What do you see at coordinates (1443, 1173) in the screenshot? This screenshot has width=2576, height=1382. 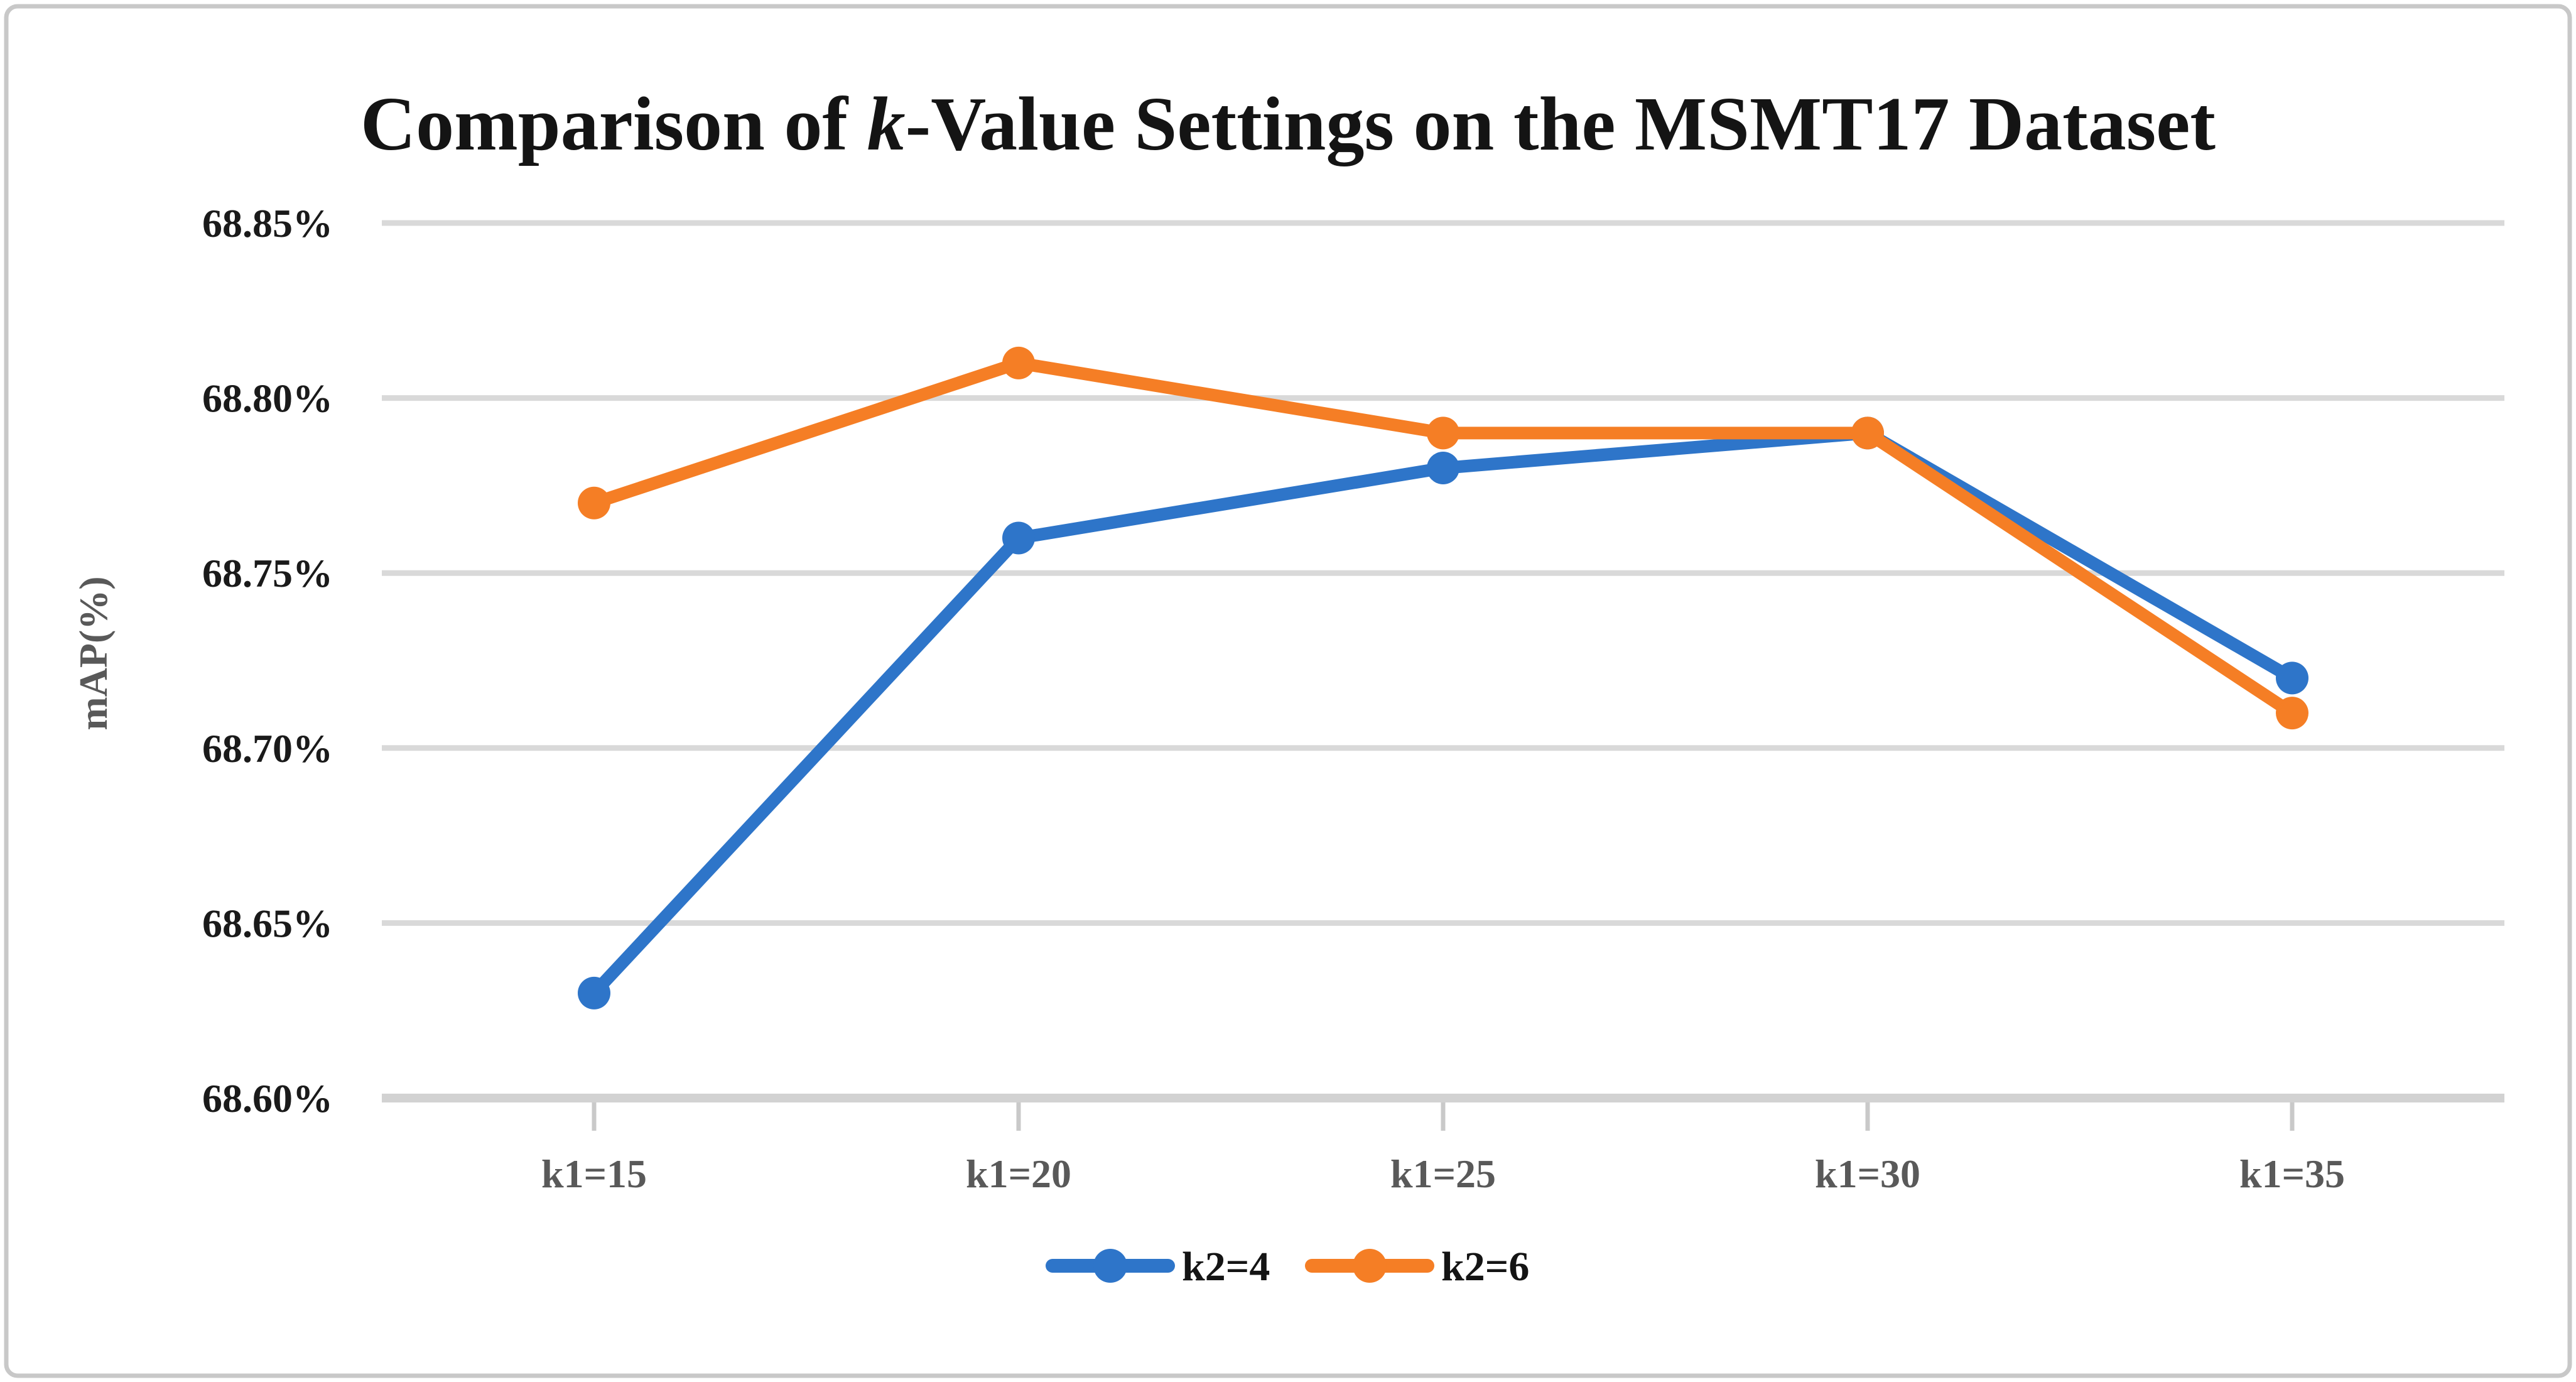 I see `x-axis-label: k1=25` at bounding box center [1443, 1173].